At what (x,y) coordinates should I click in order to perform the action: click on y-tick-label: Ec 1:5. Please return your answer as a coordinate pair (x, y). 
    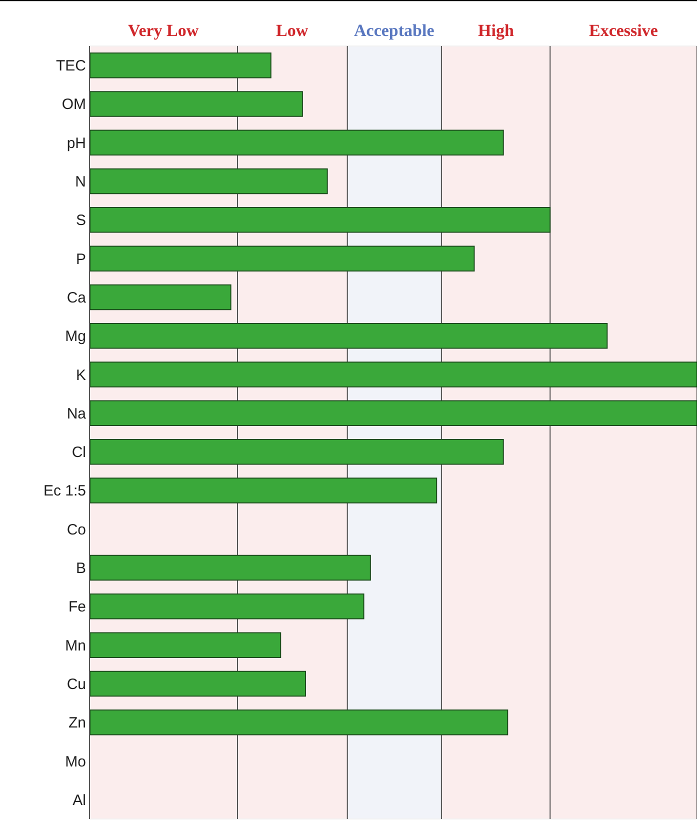
    Looking at the image, I should click on (64, 491).